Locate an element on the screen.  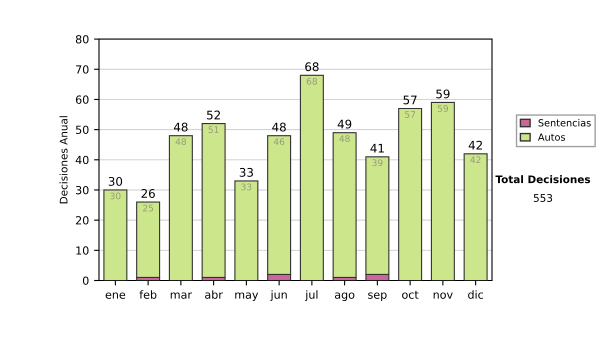
total-label: 26 is located at coordinates (148, 193).